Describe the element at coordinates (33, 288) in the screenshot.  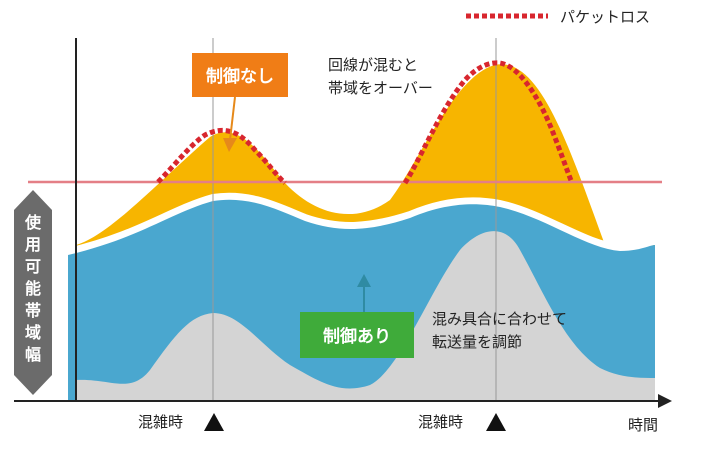
I see `y-axis-label-char: 能` at that location.